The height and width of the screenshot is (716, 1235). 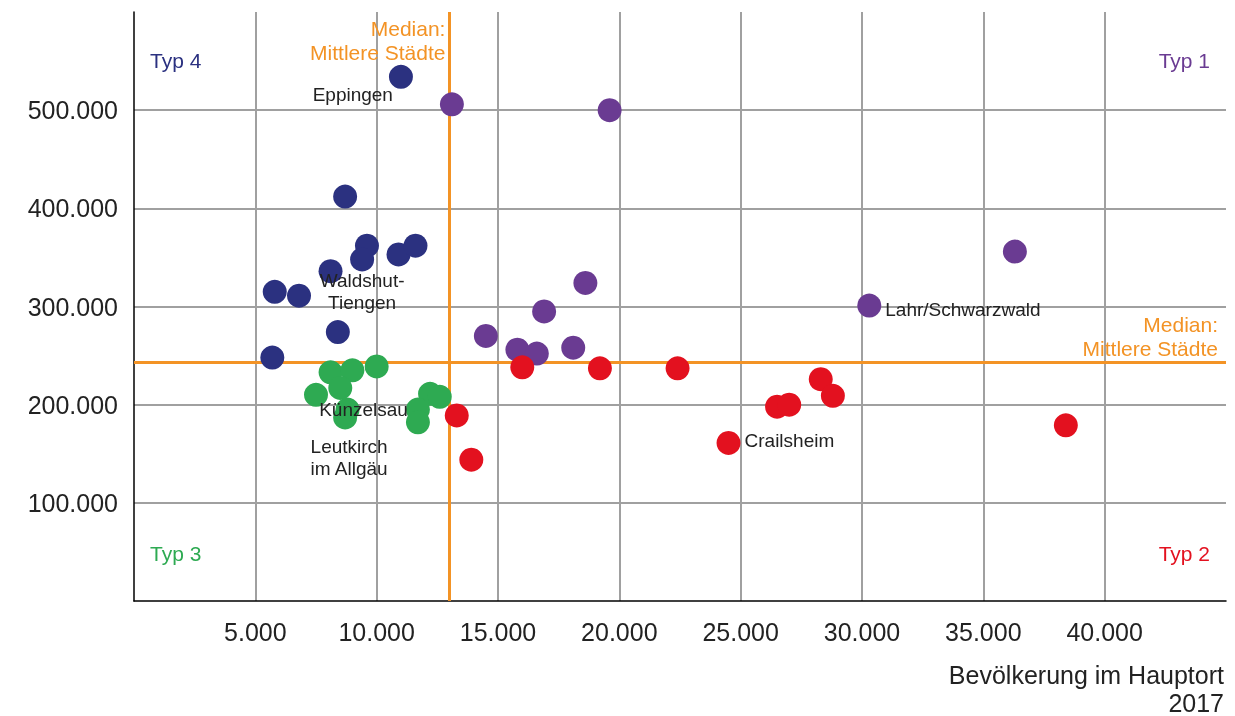 What do you see at coordinates (1184, 553) in the screenshot?
I see `annotation: Typ 2` at bounding box center [1184, 553].